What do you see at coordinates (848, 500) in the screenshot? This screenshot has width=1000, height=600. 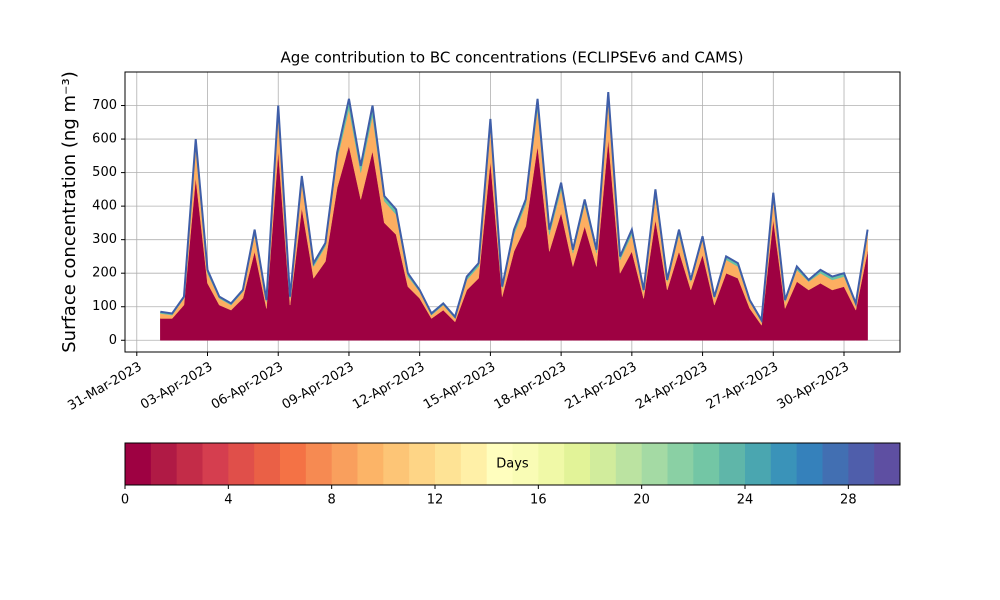 I see `colorbar-tick-label: 28` at bounding box center [848, 500].